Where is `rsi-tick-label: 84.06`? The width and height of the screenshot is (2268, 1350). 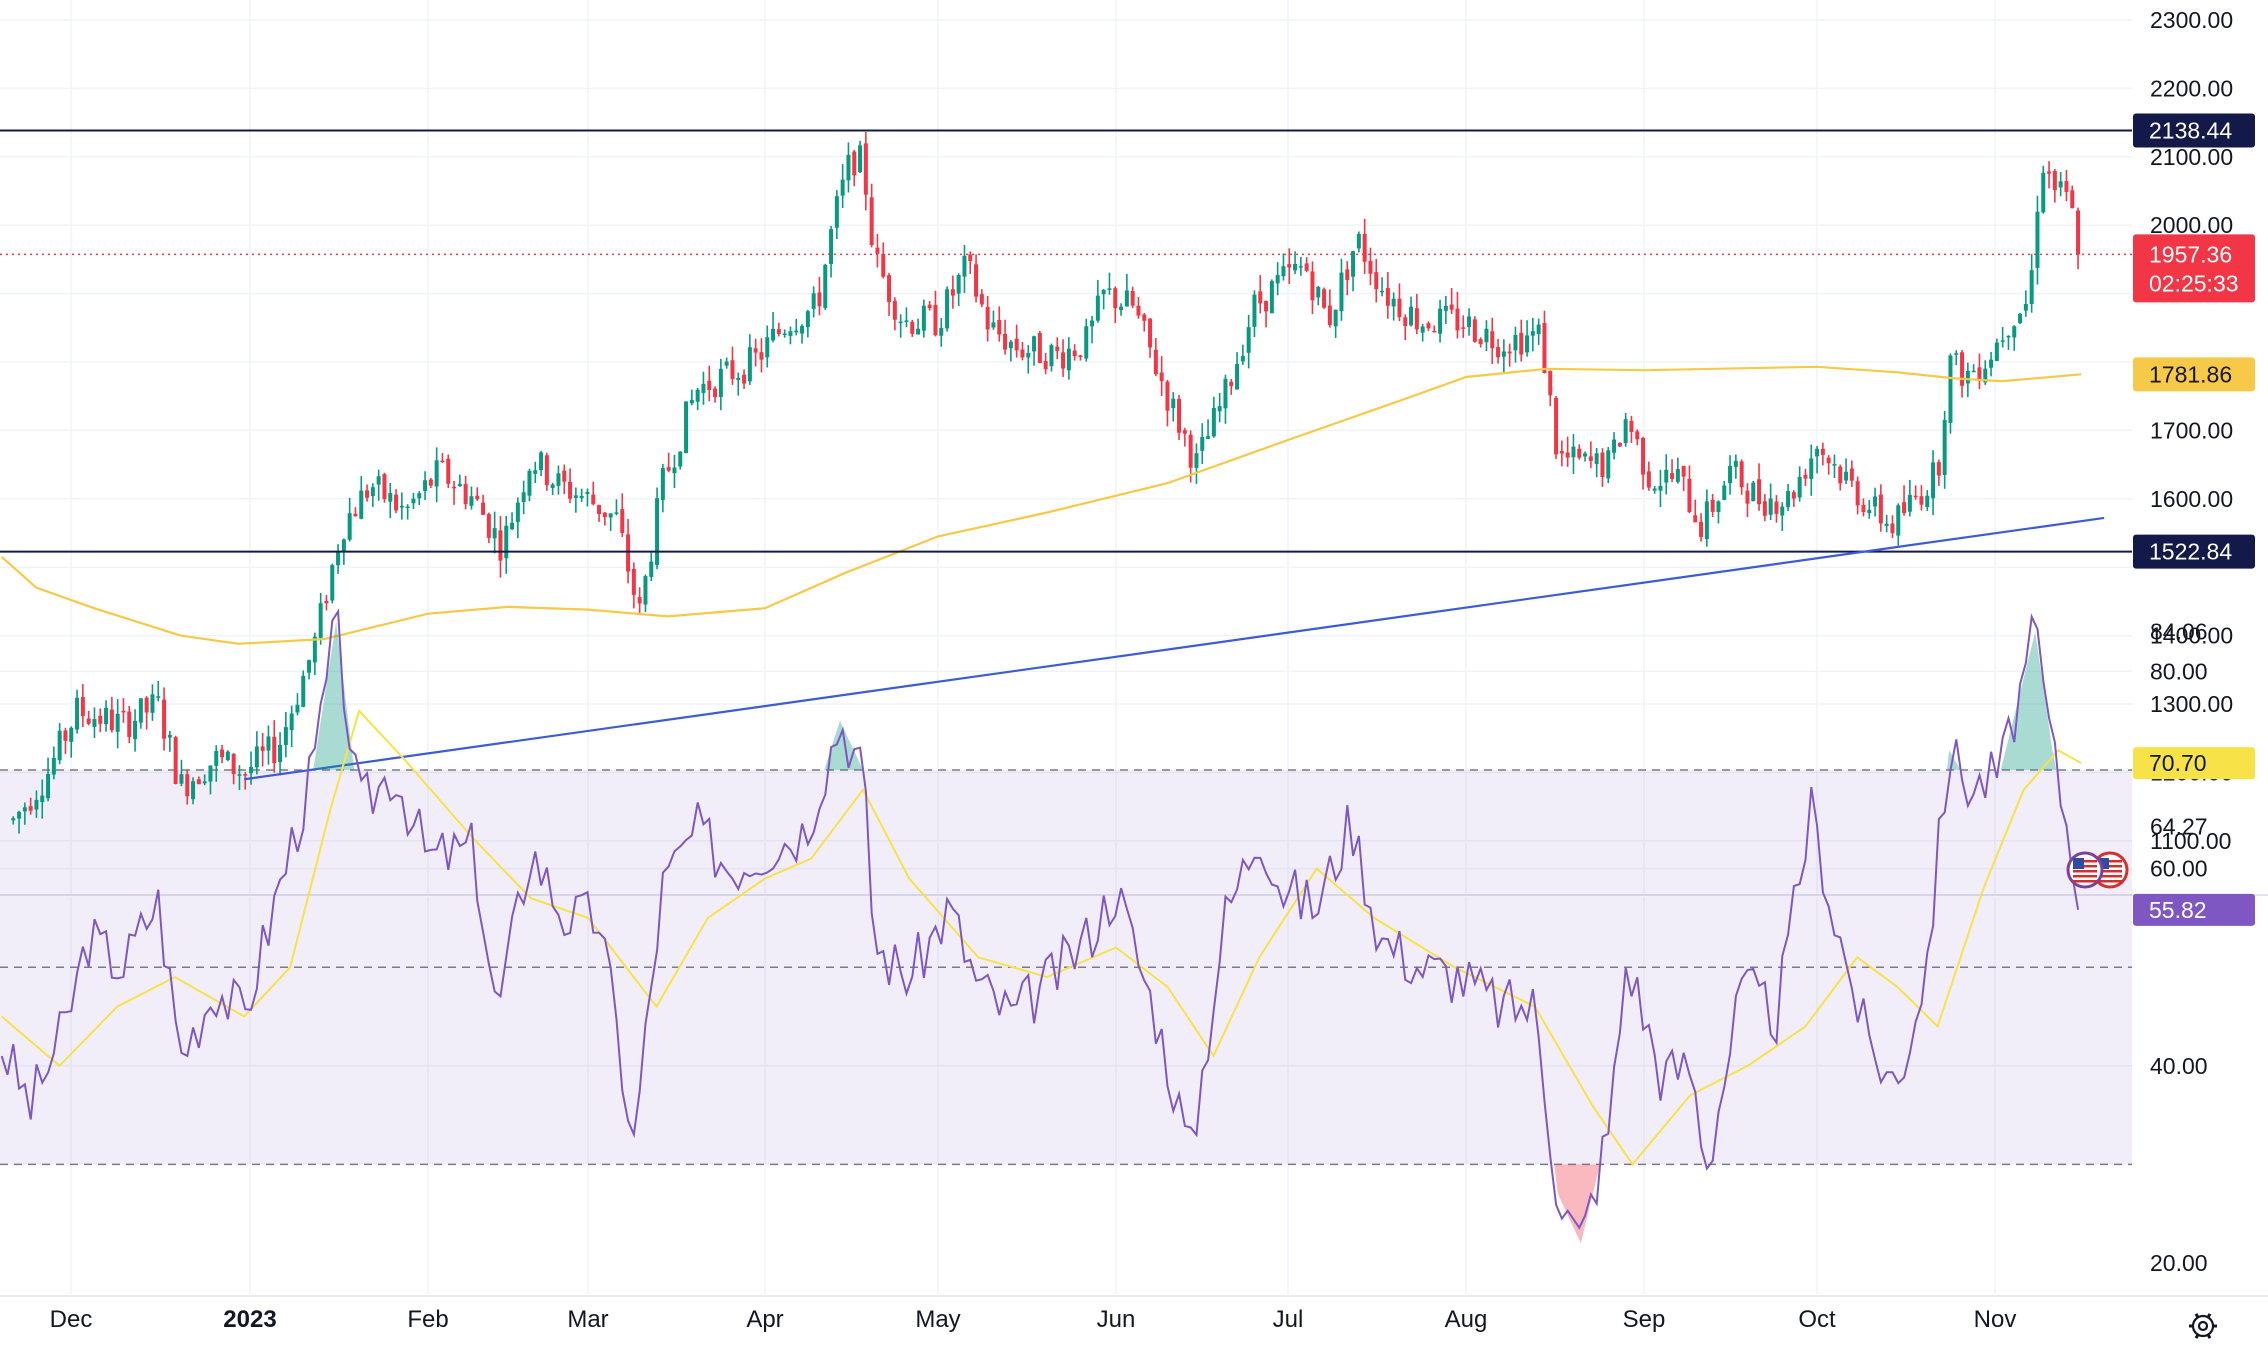 rsi-tick-label: 84.06 is located at coordinates (2179, 631).